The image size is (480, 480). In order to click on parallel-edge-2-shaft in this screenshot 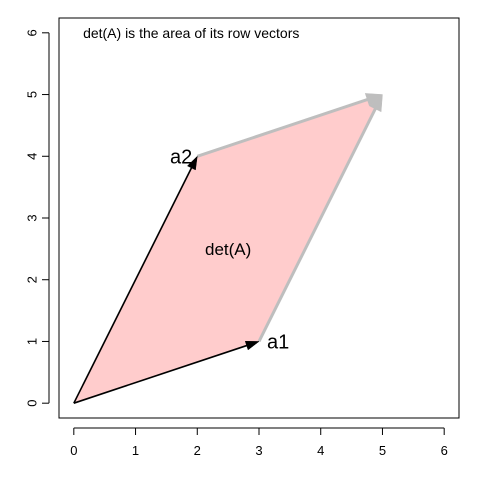, I will do `click(317, 224)`.